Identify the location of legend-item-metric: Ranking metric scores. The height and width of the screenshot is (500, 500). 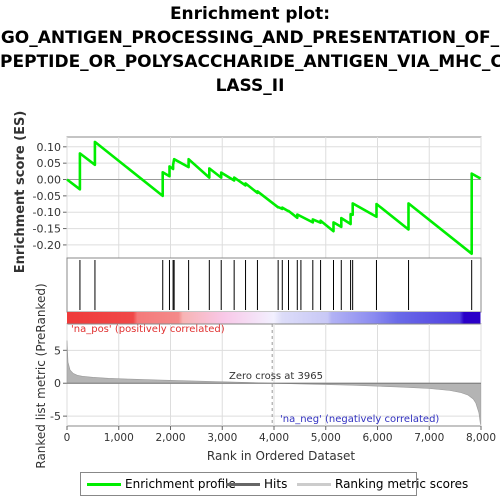
(382, 484).